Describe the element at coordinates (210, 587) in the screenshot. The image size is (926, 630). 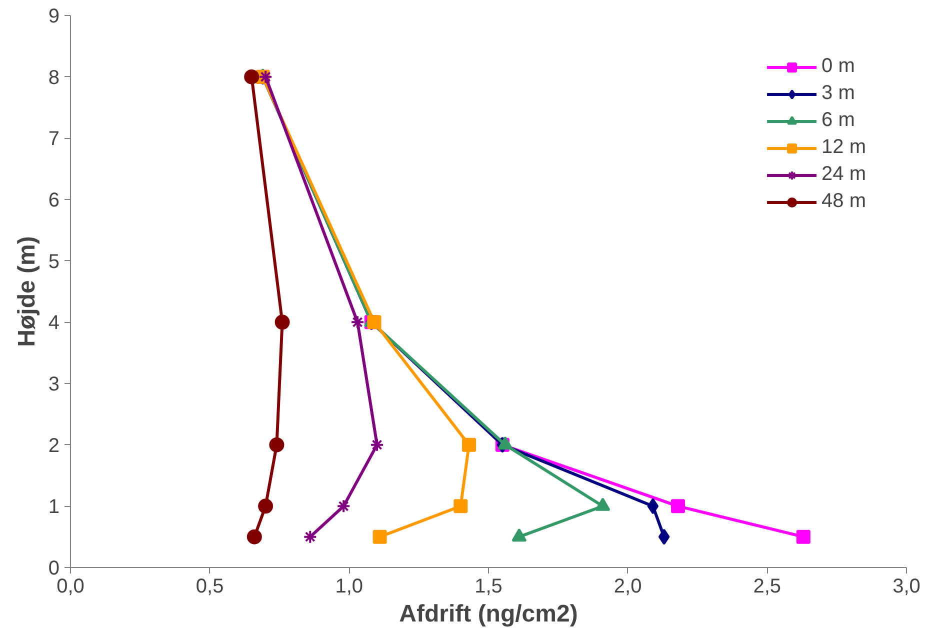
I see `x-tick-label: 0,5` at that location.